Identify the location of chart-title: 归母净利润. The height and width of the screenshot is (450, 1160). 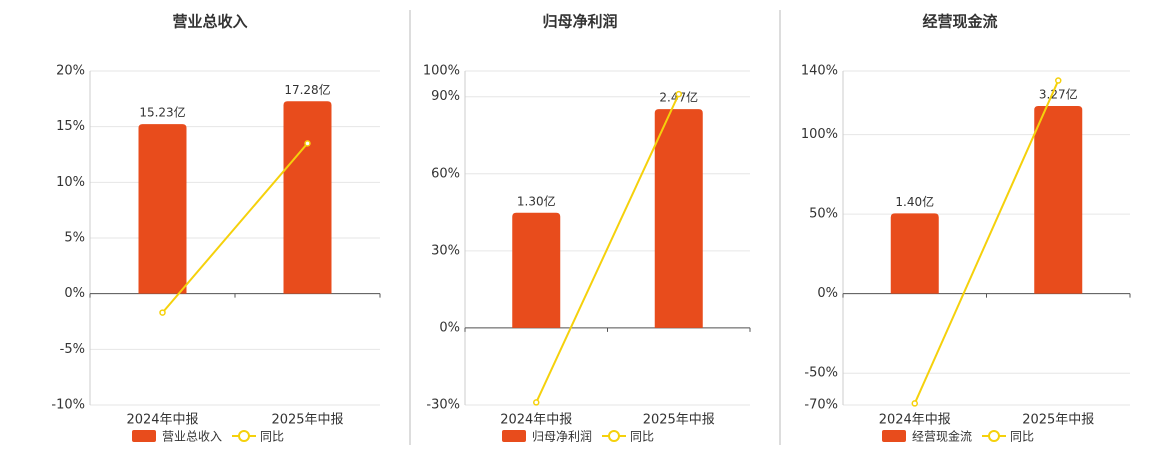
(579, 22).